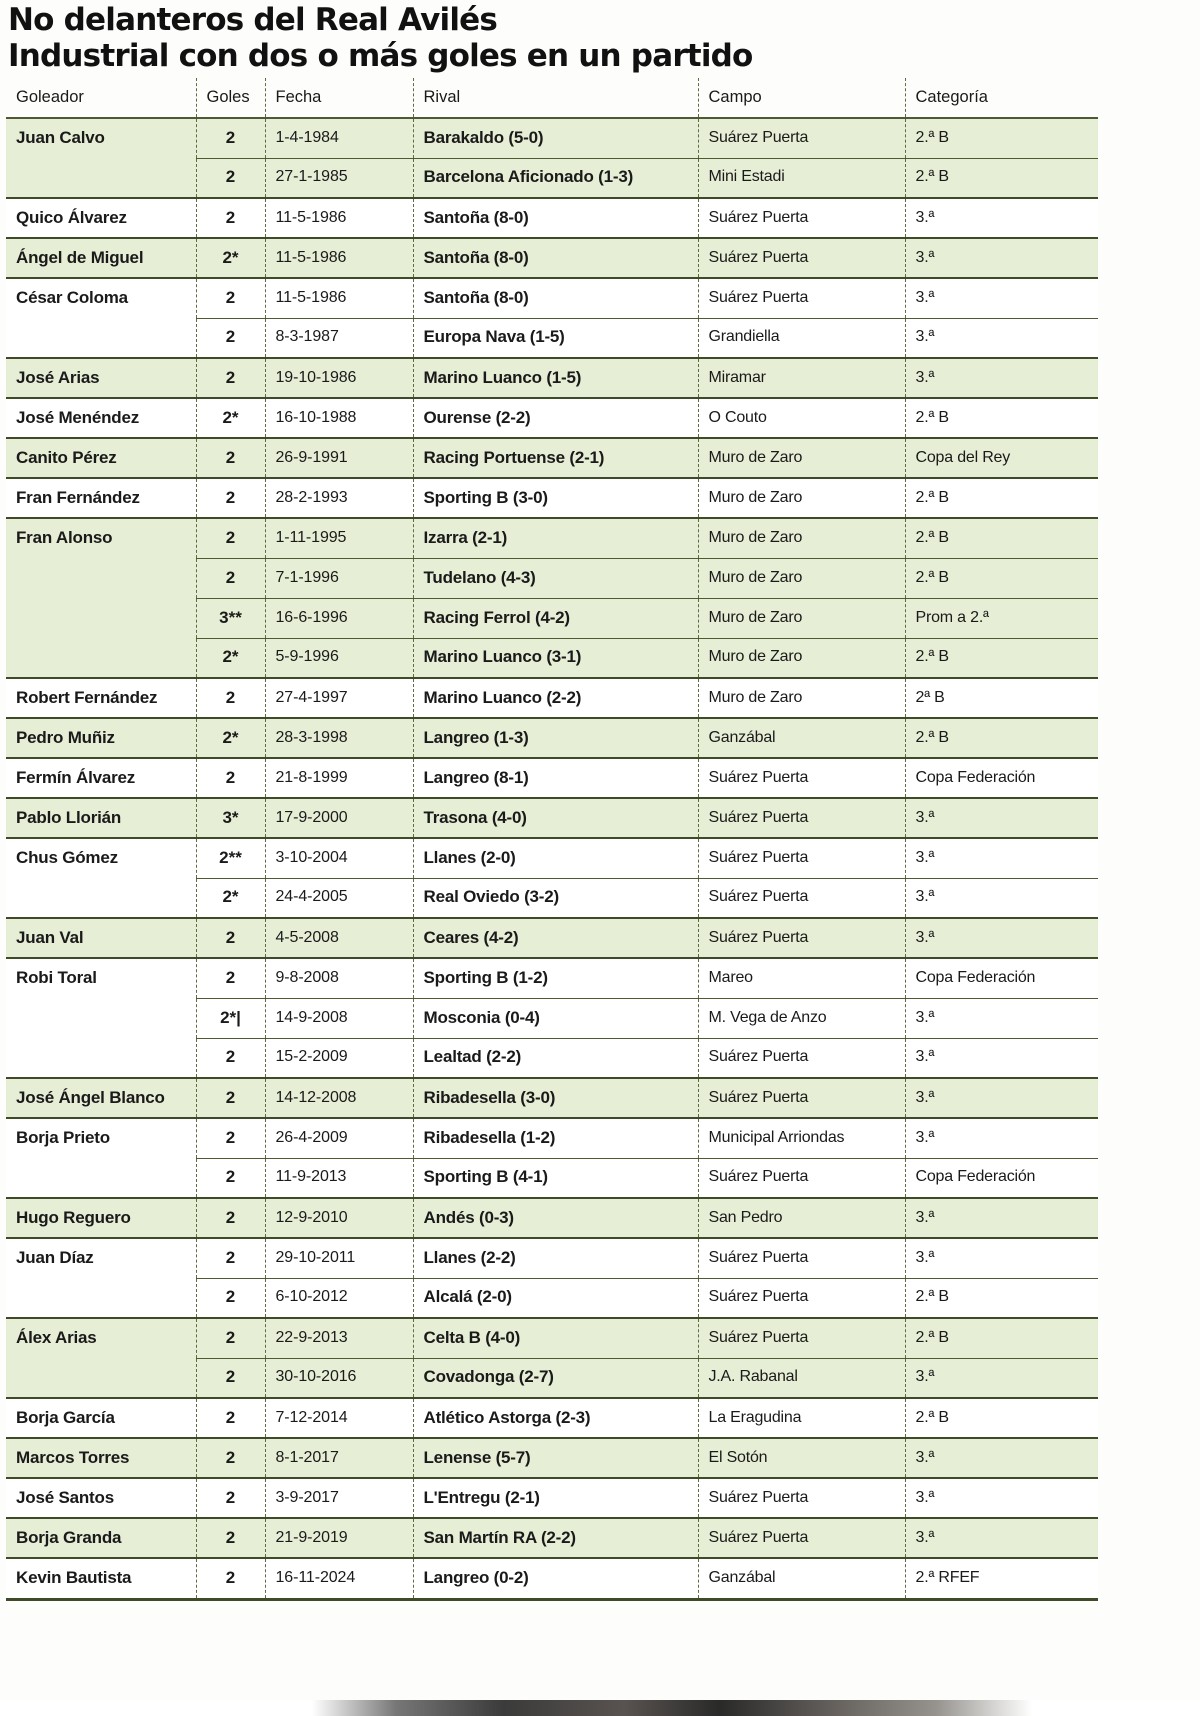  What do you see at coordinates (502, 697) in the screenshot?
I see `cell-rival-text: Marino Luanco (2-2)` at bounding box center [502, 697].